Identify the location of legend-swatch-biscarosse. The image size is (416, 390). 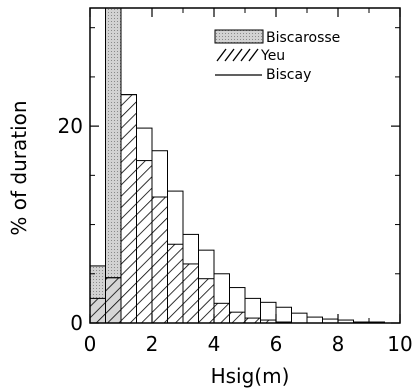
(239, 36).